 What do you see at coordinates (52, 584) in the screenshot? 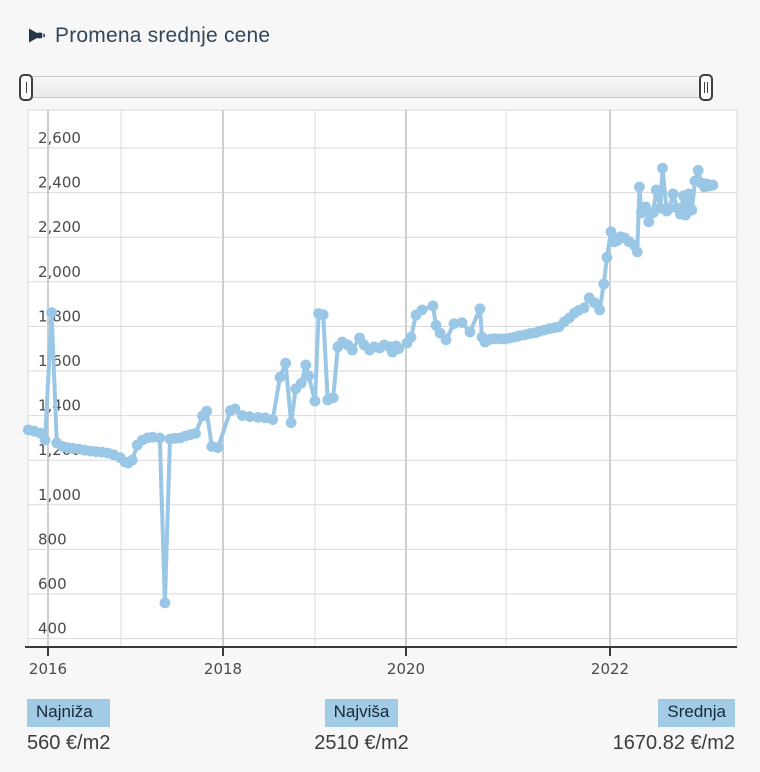
I see `svg-text: 600` at bounding box center [52, 584].